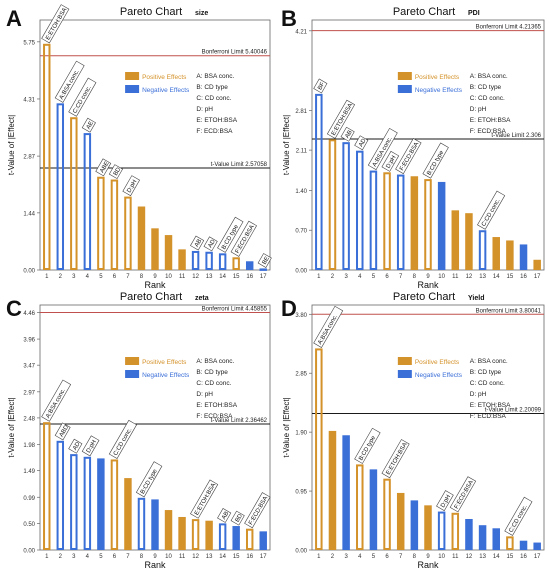  I want to click on x-tick-label: 5, so click(374, 557).